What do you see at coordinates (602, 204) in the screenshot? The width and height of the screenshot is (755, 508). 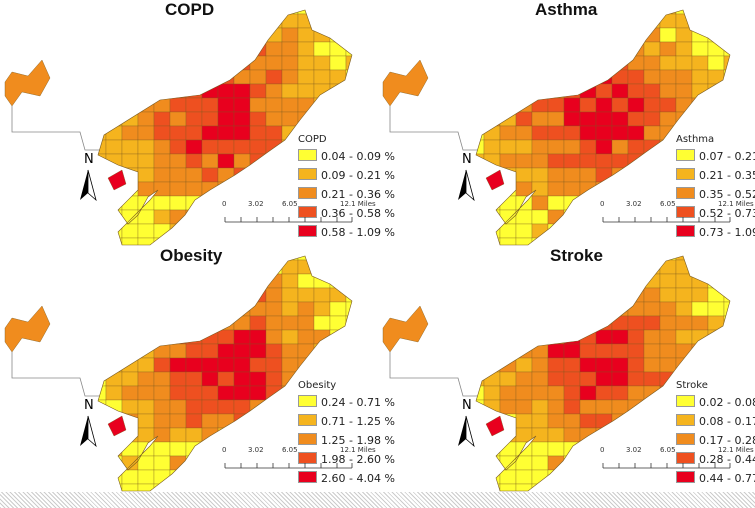 I see `scale-tick: 0` at bounding box center [602, 204].